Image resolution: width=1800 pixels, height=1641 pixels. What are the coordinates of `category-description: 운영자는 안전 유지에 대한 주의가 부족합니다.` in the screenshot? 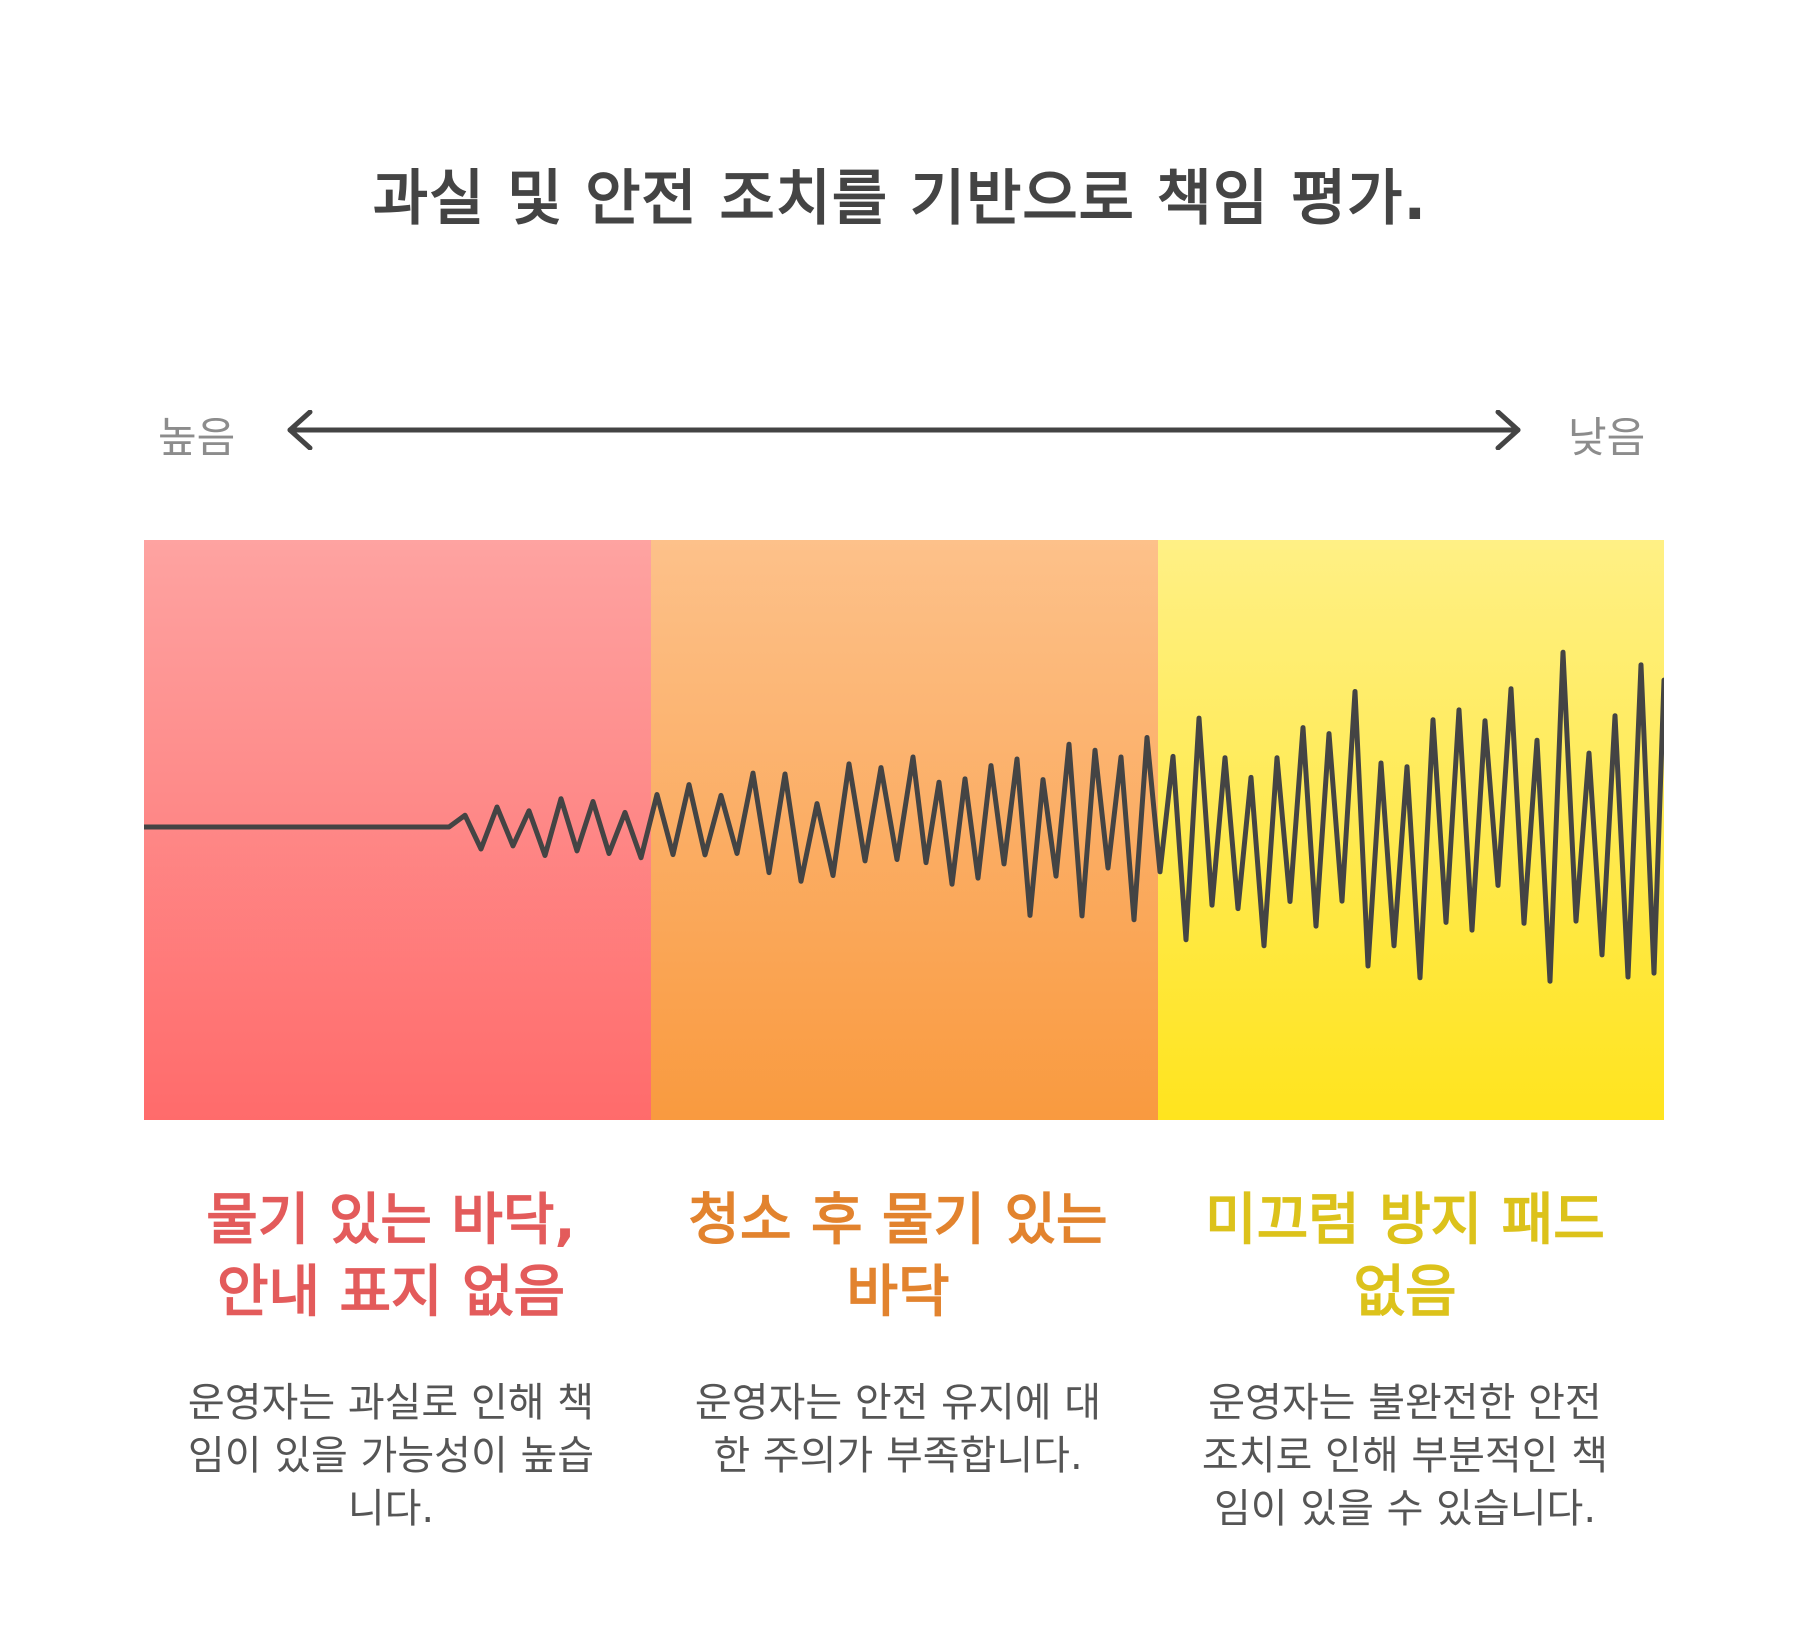 It's located at (898, 1429).